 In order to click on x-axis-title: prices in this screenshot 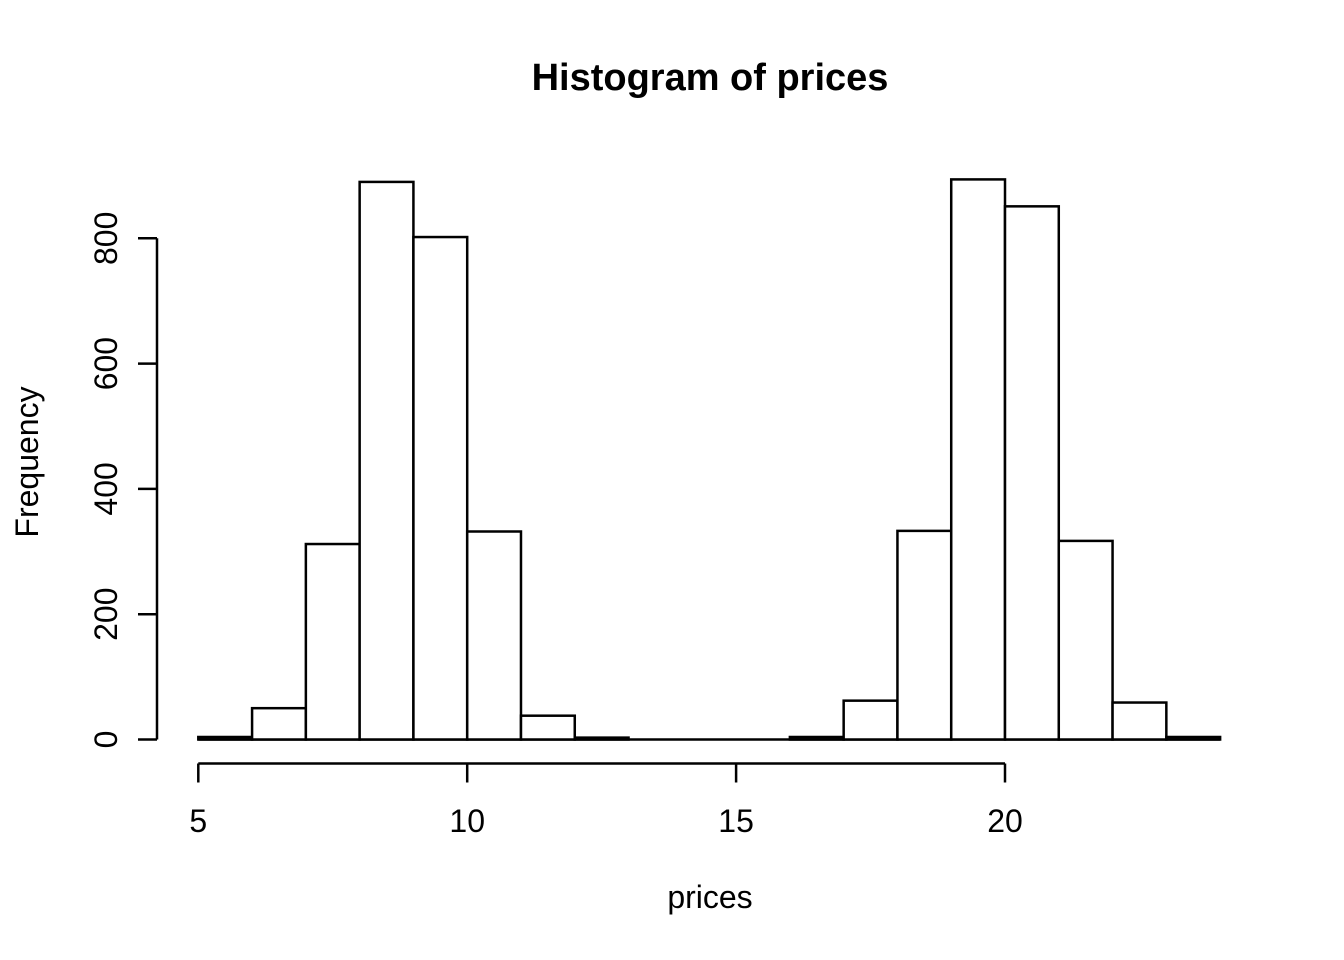, I will do `click(709, 897)`.